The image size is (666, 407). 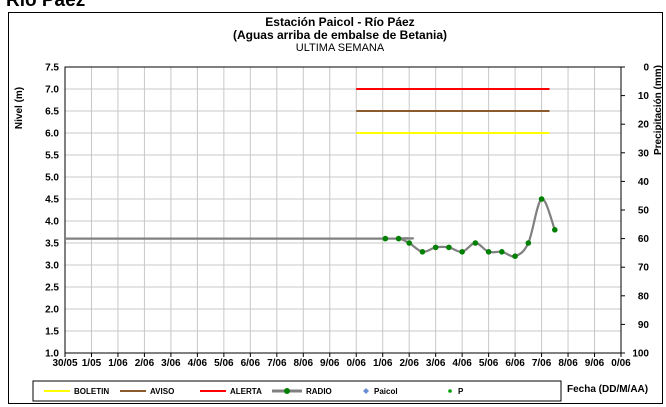 What do you see at coordinates (644, 268) in the screenshot?
I see `y2-tick-label: 70` at bounding box center [644, 268].